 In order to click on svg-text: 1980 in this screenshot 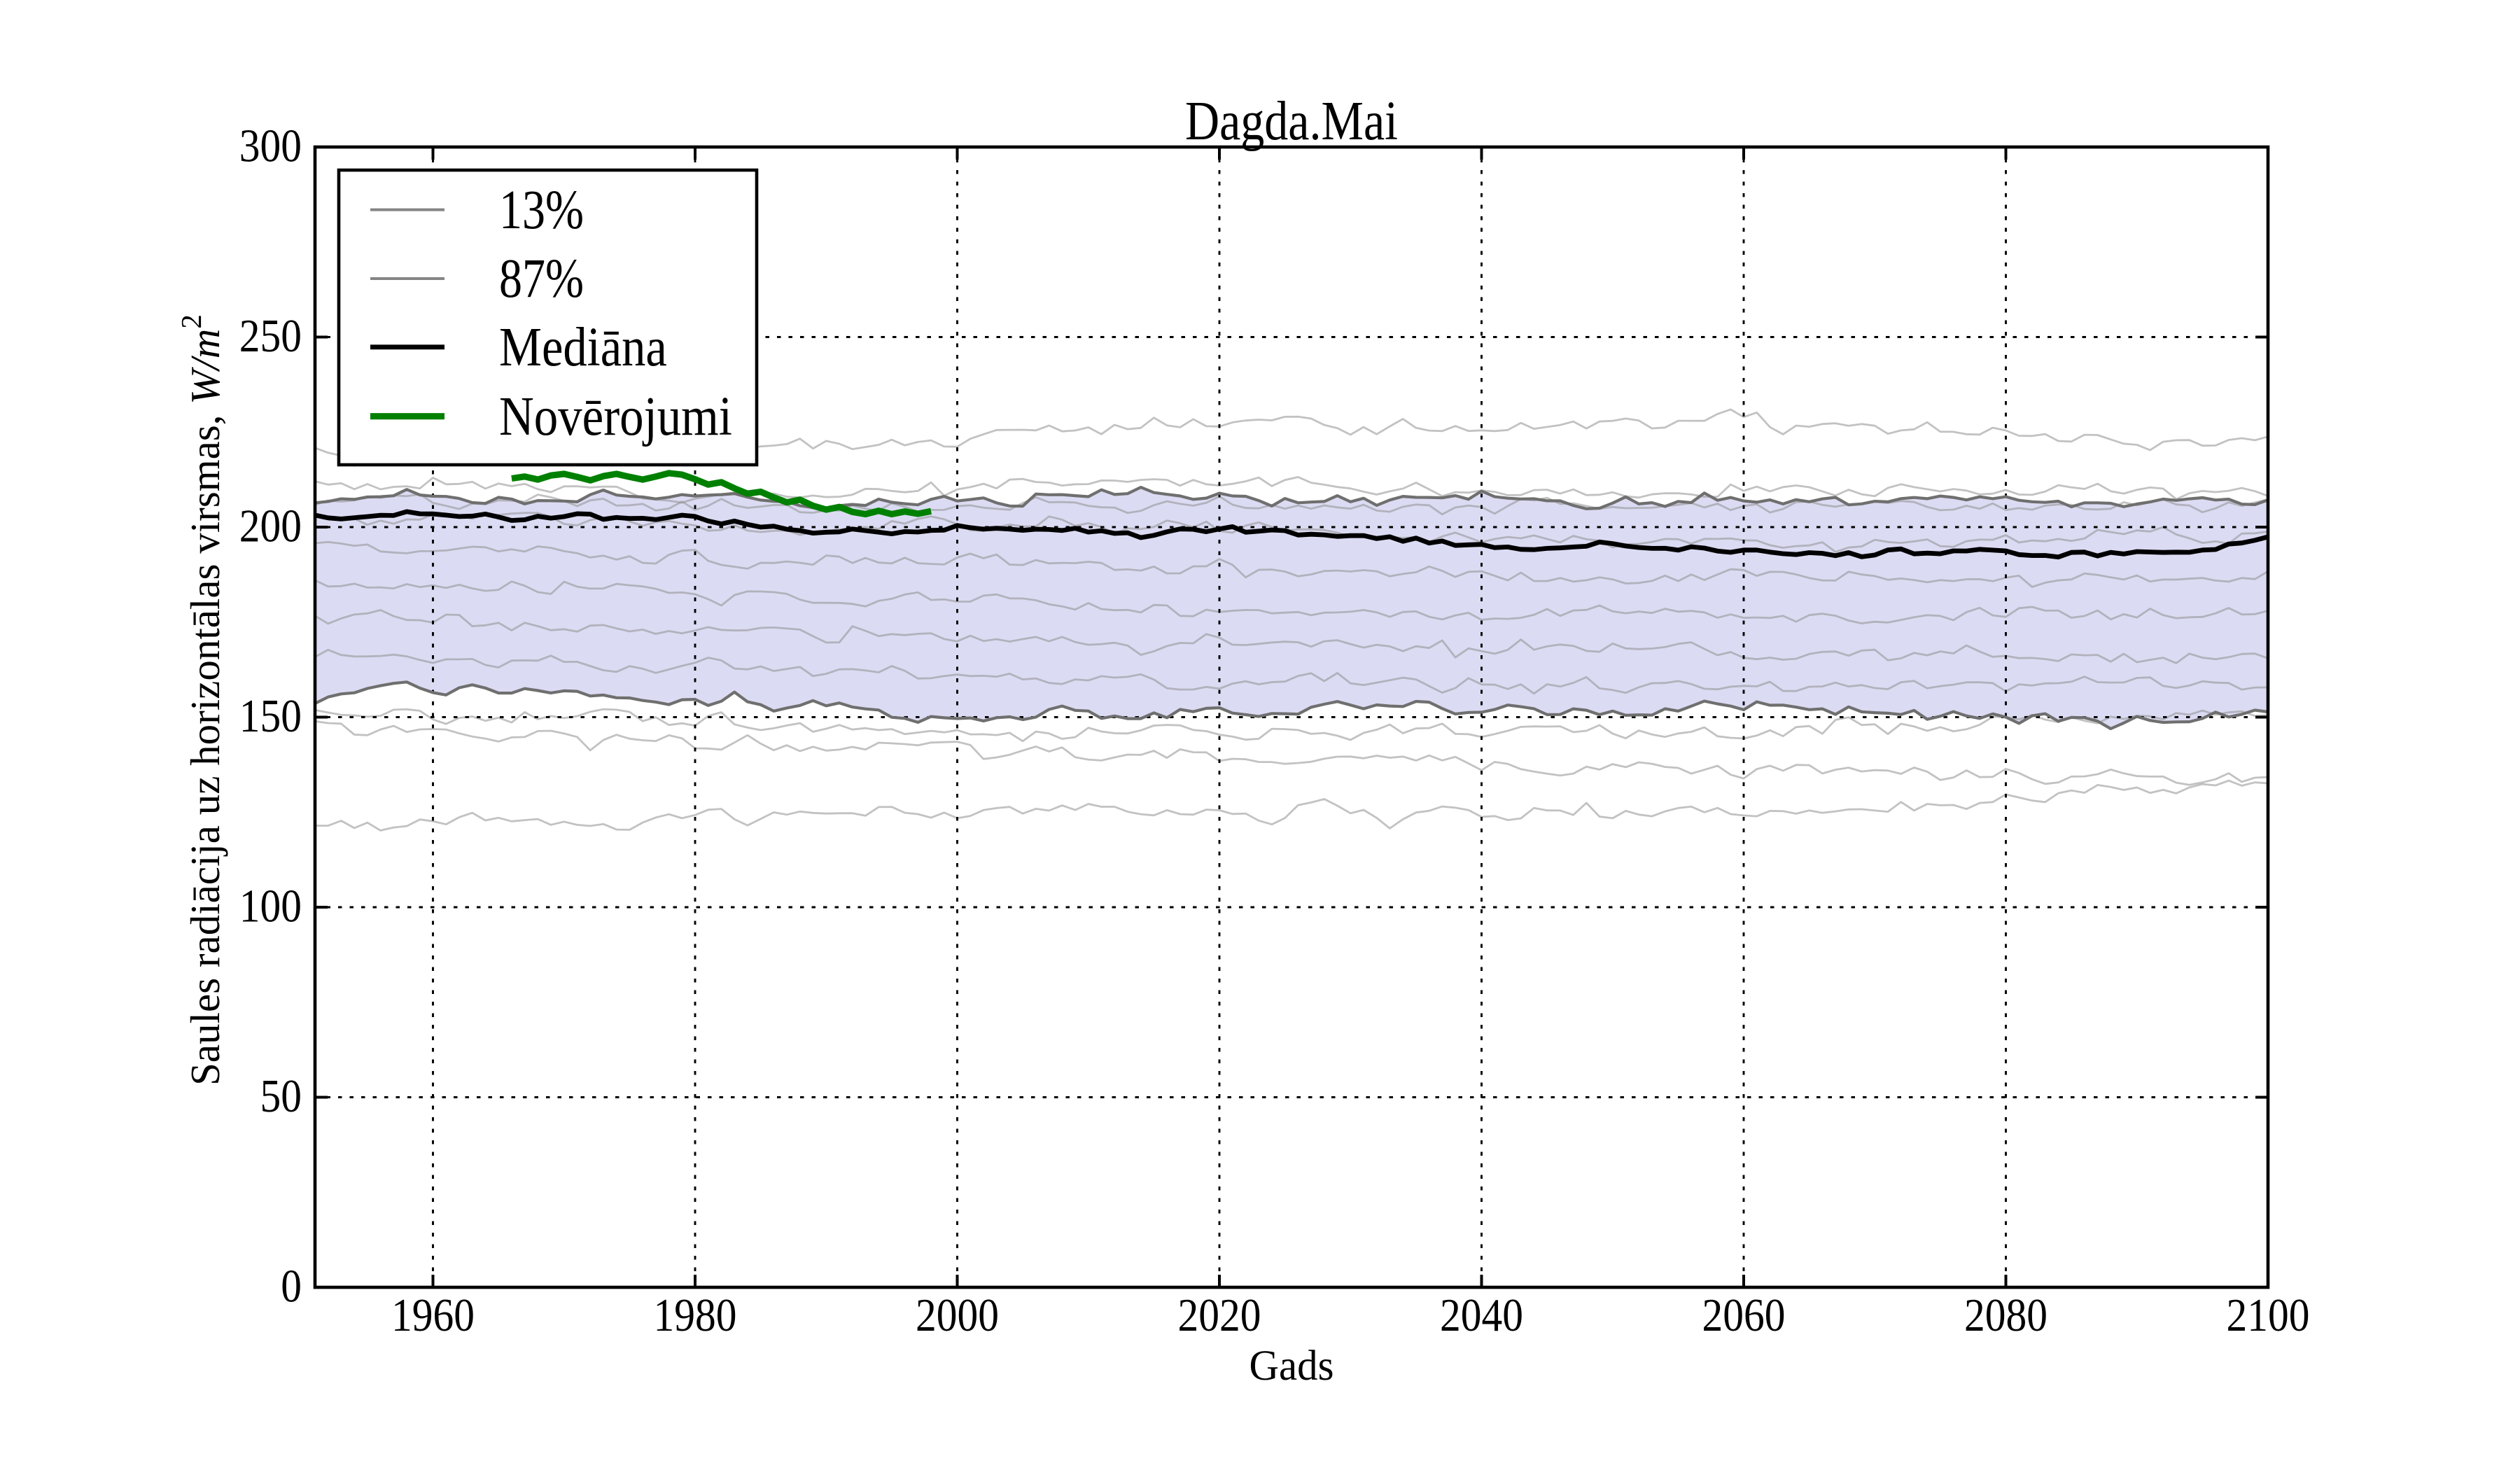, I will do `click(695, 1315)`.